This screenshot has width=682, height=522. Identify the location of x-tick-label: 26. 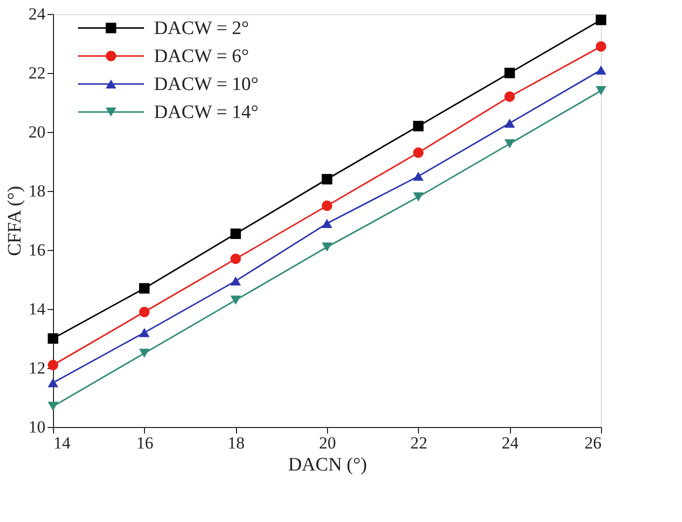
(593, 443).